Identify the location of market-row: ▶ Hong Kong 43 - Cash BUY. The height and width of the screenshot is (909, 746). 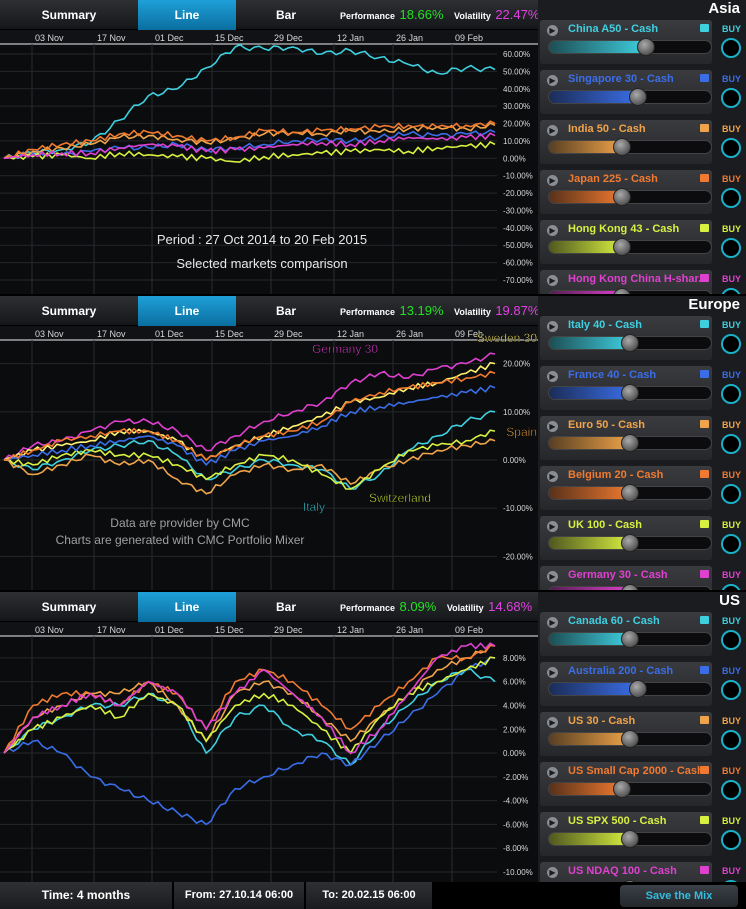
(642, 243).